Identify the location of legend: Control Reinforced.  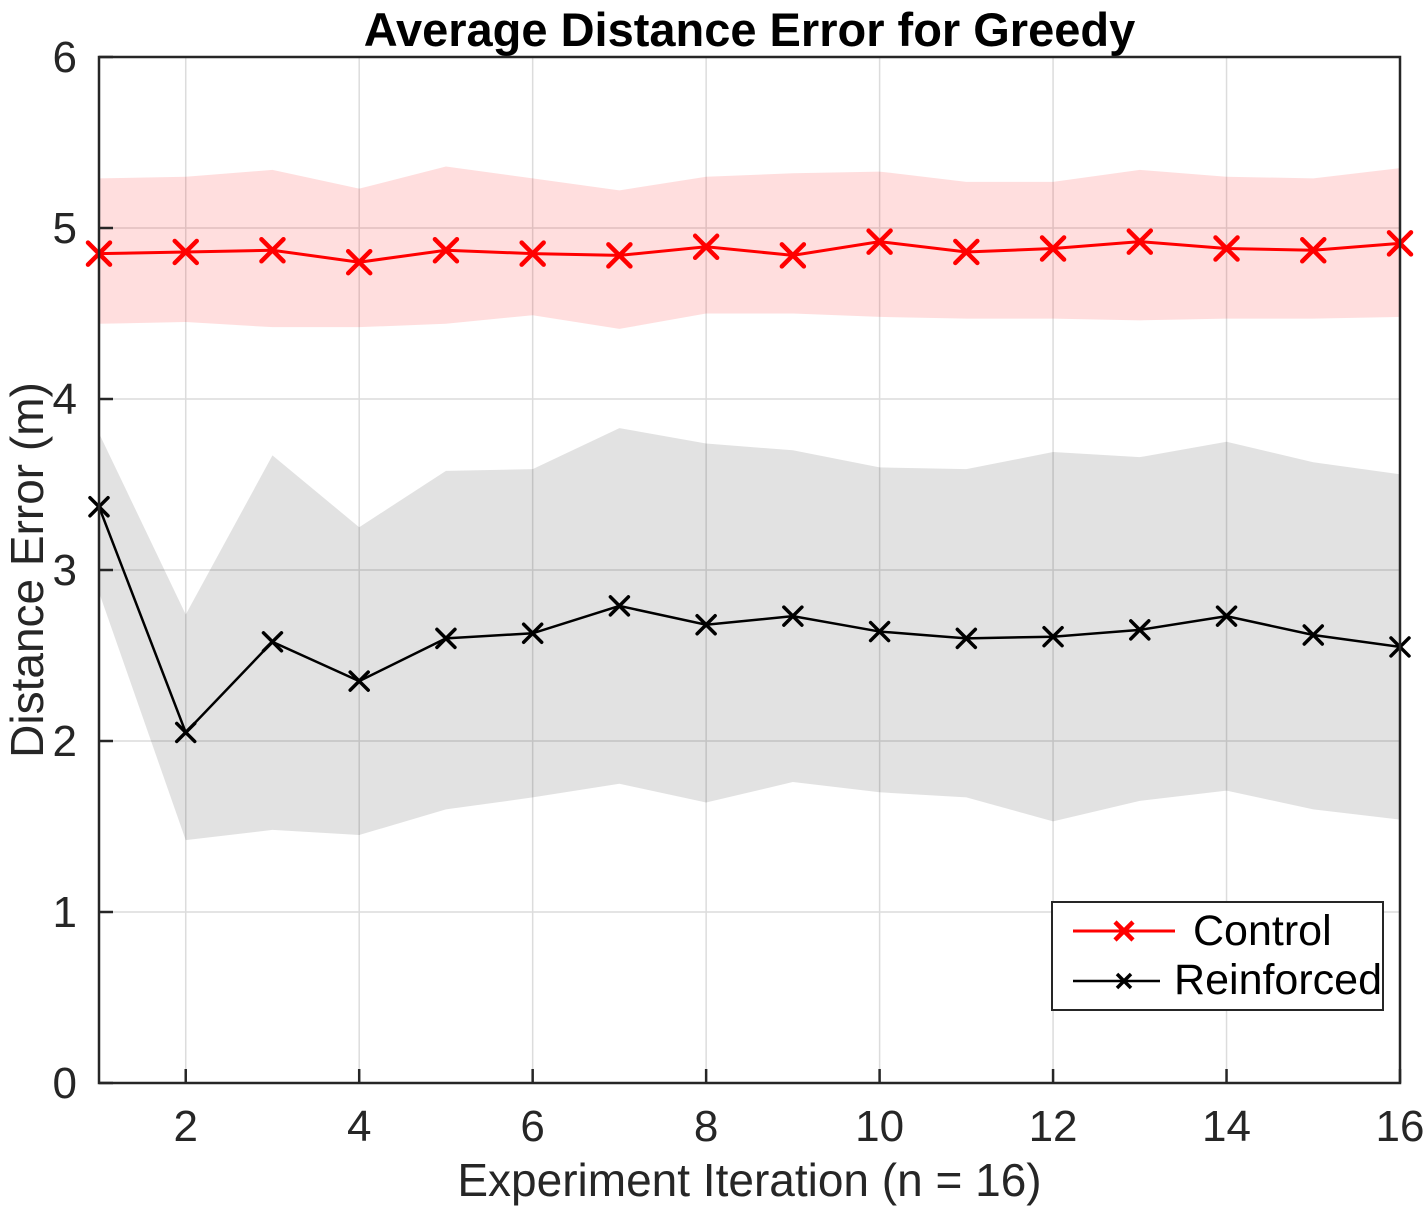
(1217, 956).